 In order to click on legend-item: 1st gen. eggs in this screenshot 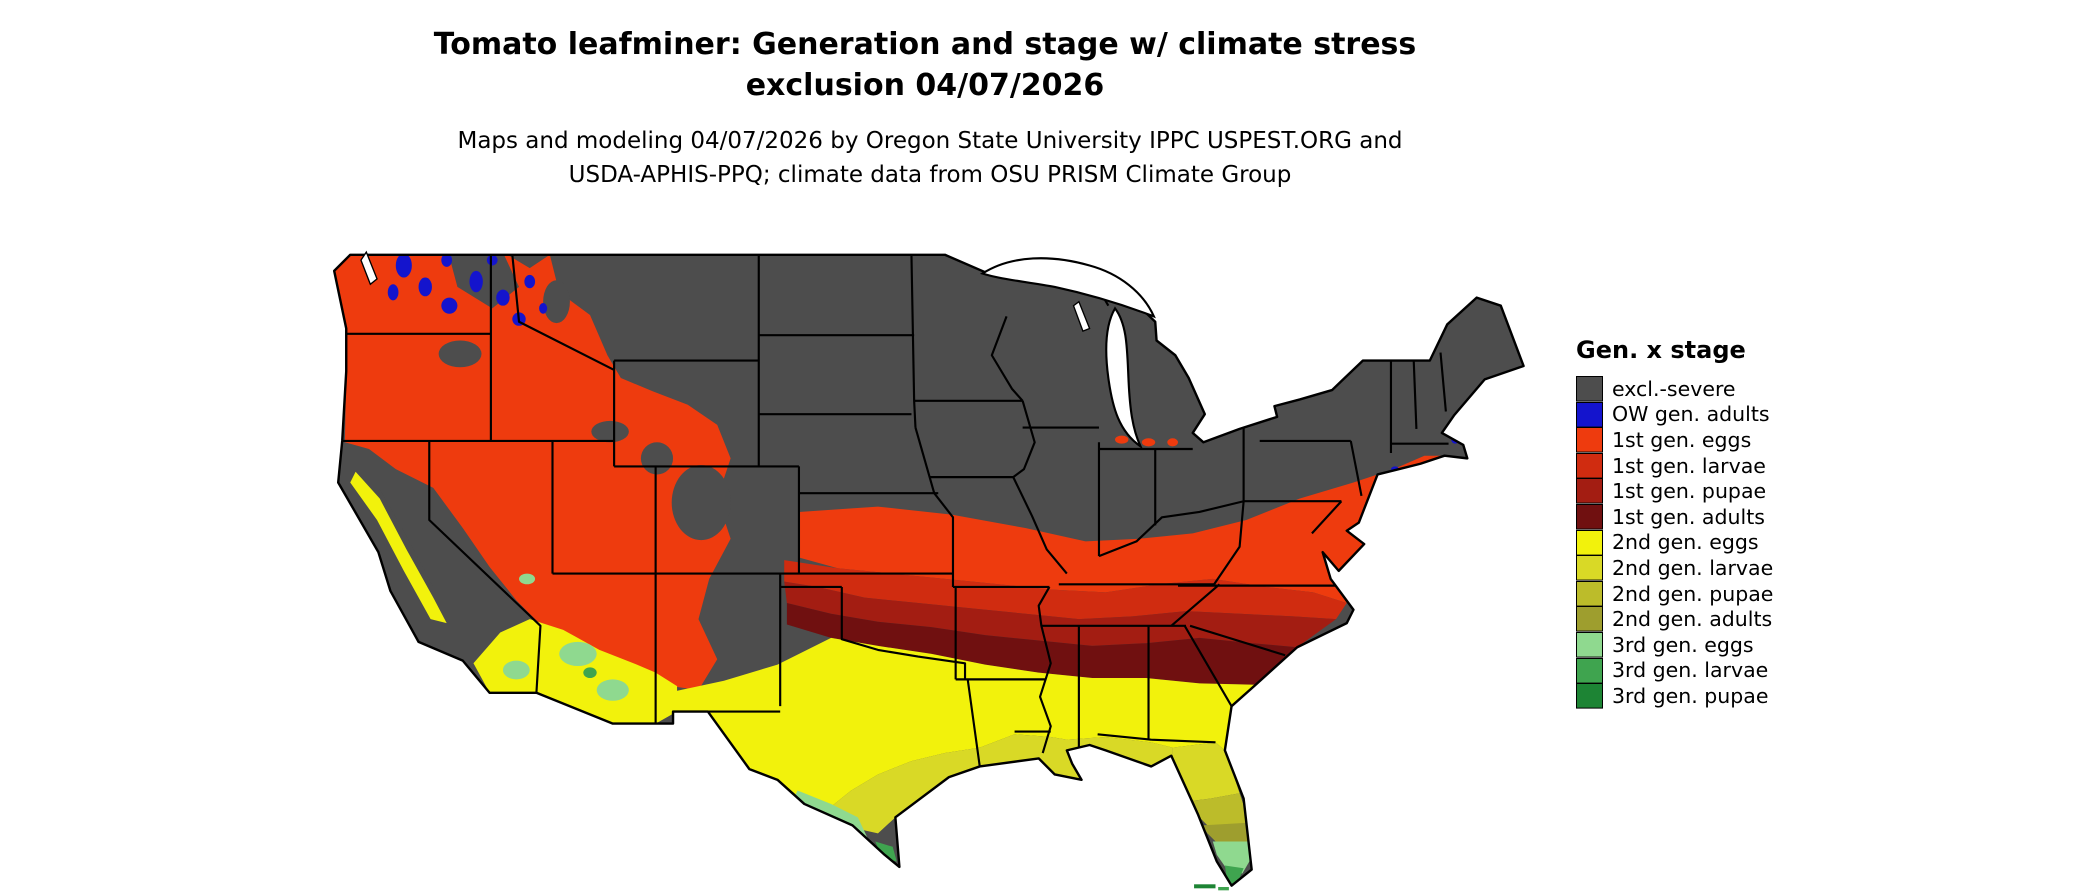, I will do `click(1674, 440)`.